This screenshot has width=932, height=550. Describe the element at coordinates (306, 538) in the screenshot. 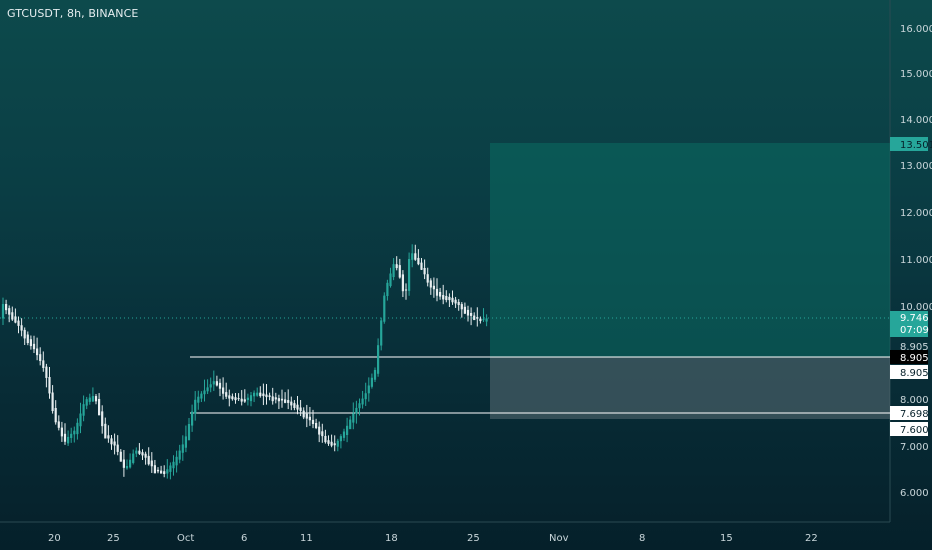

I see `time-label: 11` at that location.